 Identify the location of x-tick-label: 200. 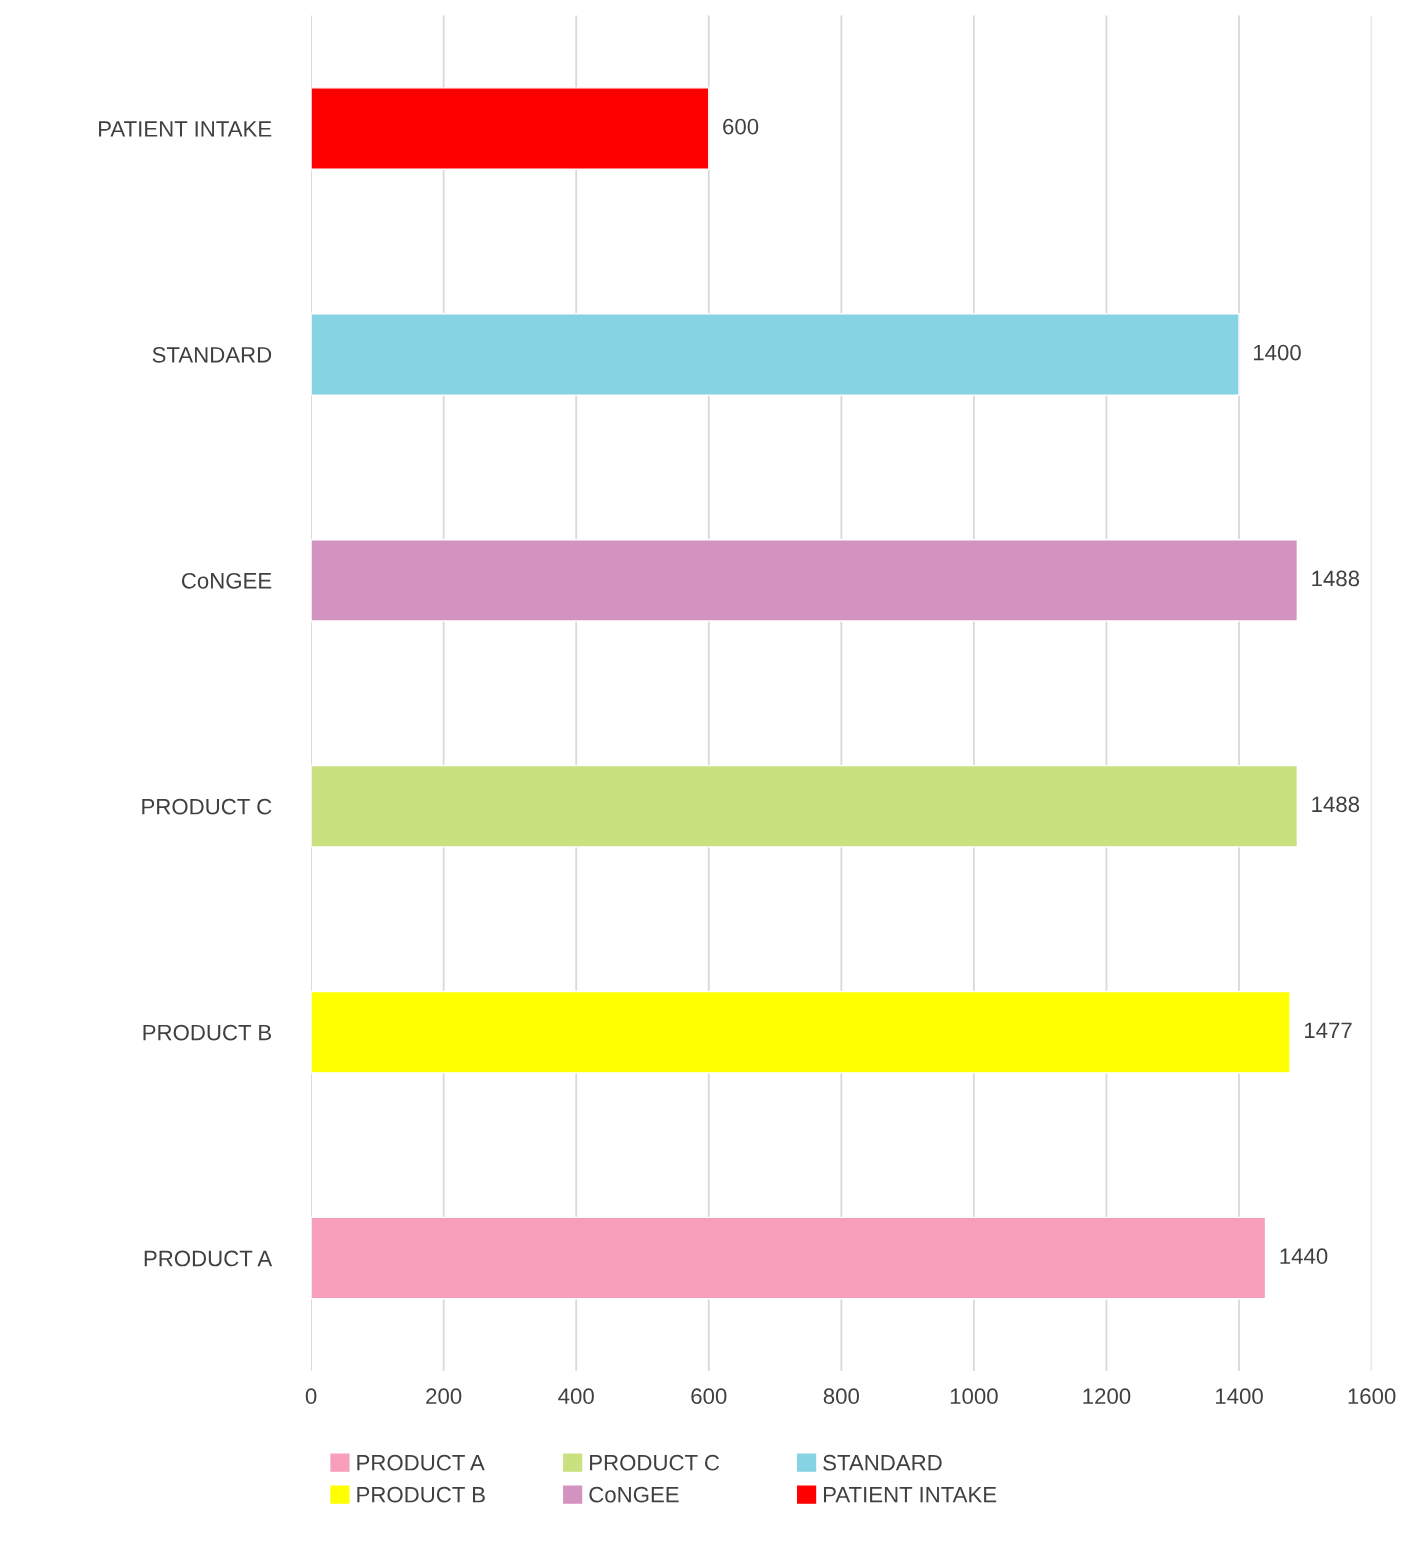
(444, 1396).